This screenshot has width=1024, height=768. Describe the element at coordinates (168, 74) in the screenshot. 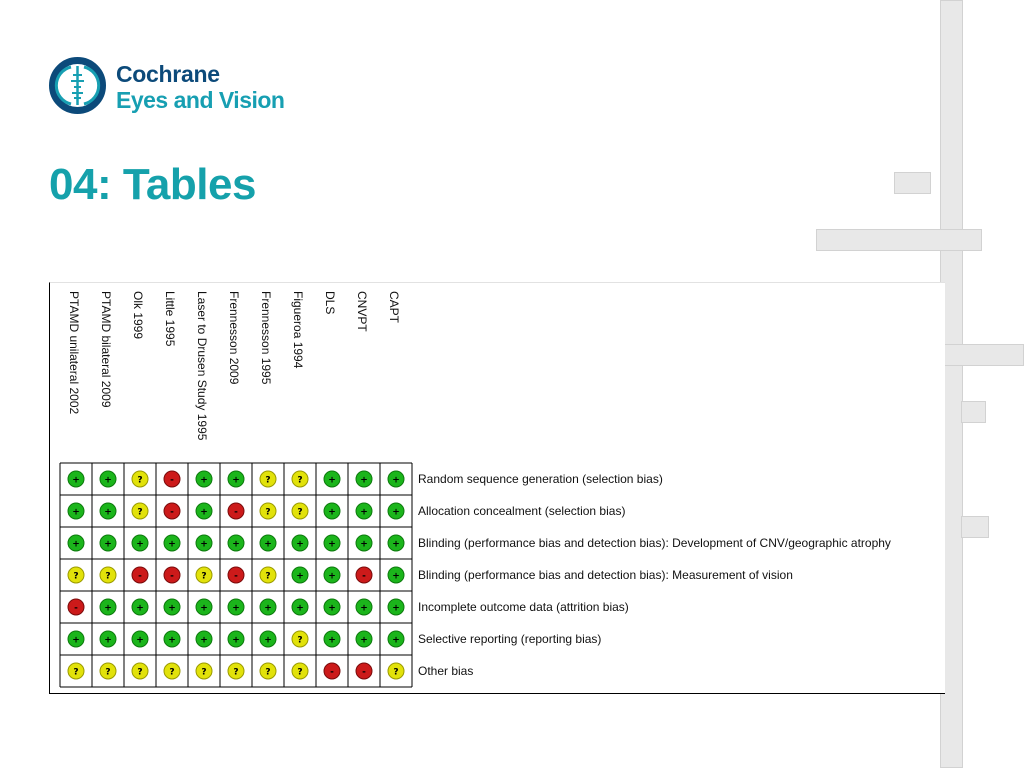

I see `logo-line-1: Cochrane` at that location.